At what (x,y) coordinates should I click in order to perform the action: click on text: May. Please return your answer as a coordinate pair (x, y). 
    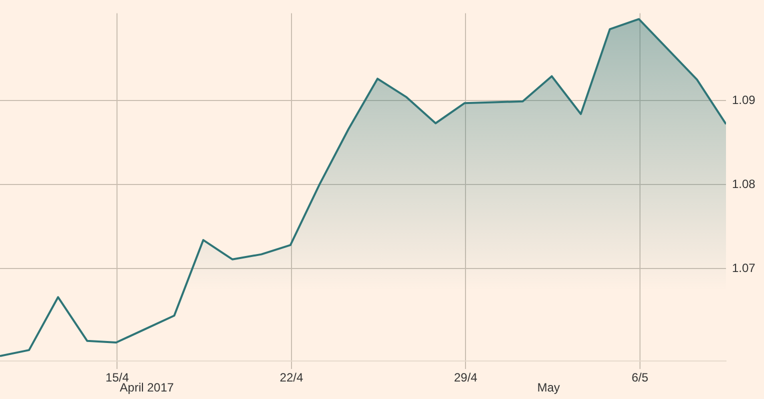
    Looking at the image, I should click on (548, 387).